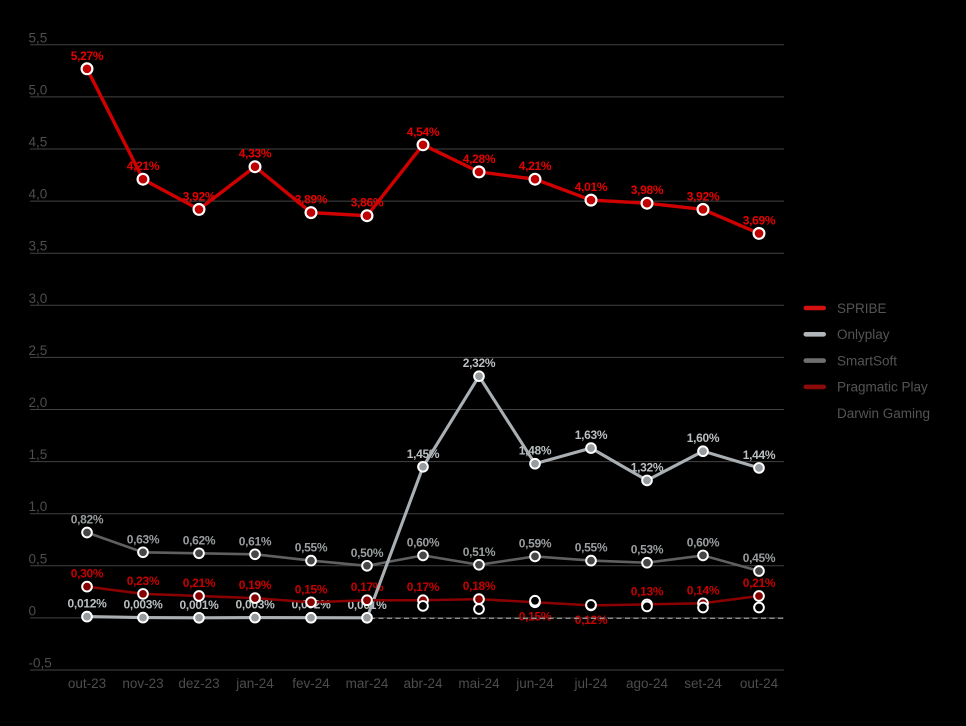 This screenshot has width=966, height=726. Describe the element at coordinates (647, 591) in the screenshot. I see `svg-text: 0,13%` at that location.